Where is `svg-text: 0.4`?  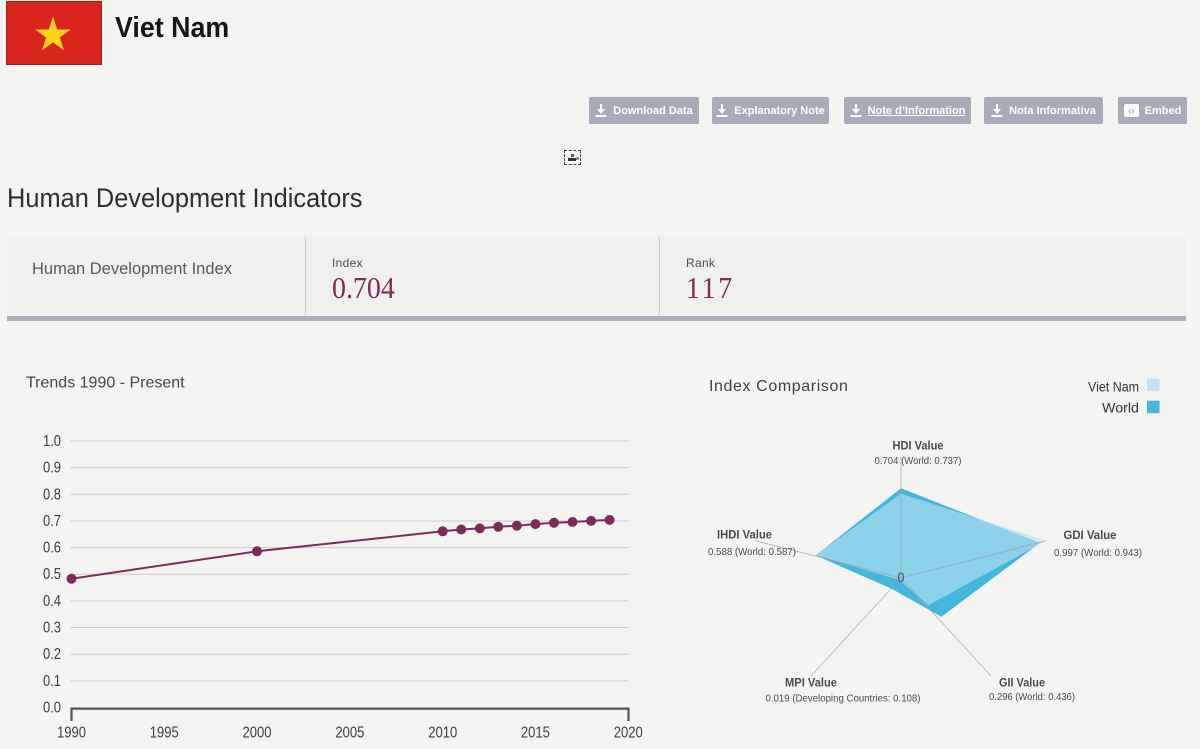
svg-text: 0.4 is located at coordinates (52, 601).